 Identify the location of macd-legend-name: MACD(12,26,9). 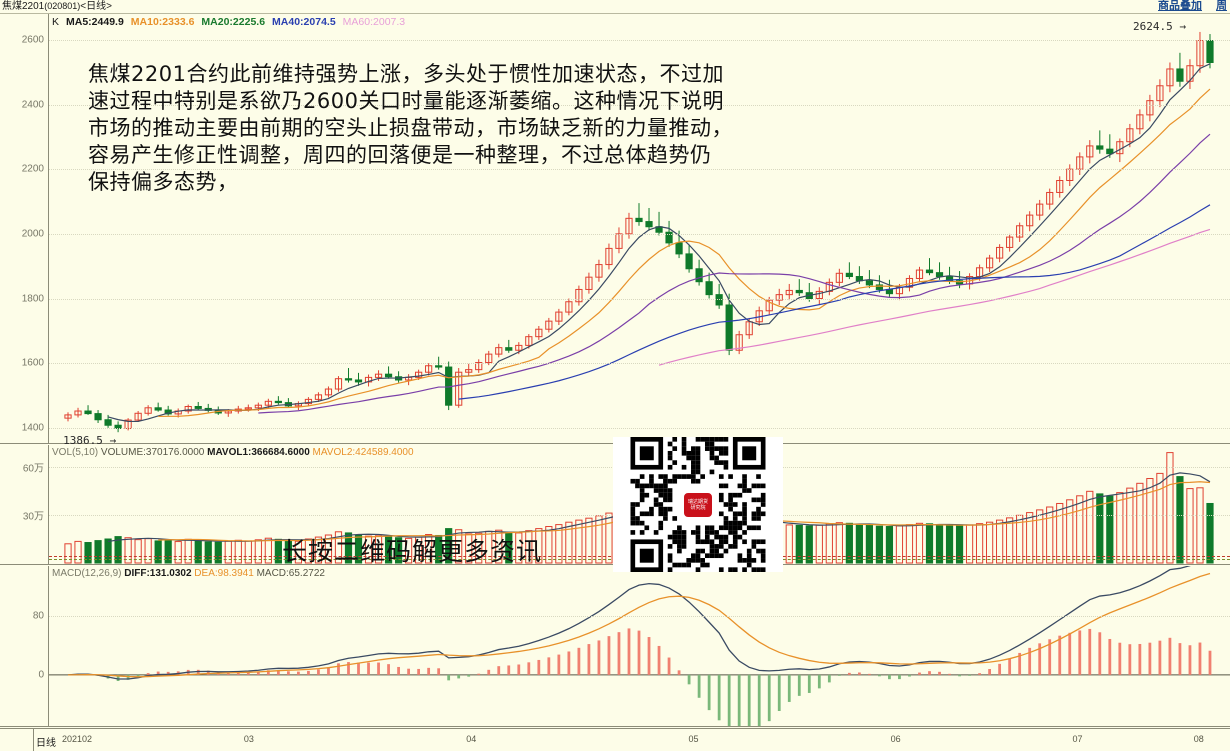
(87, 573).